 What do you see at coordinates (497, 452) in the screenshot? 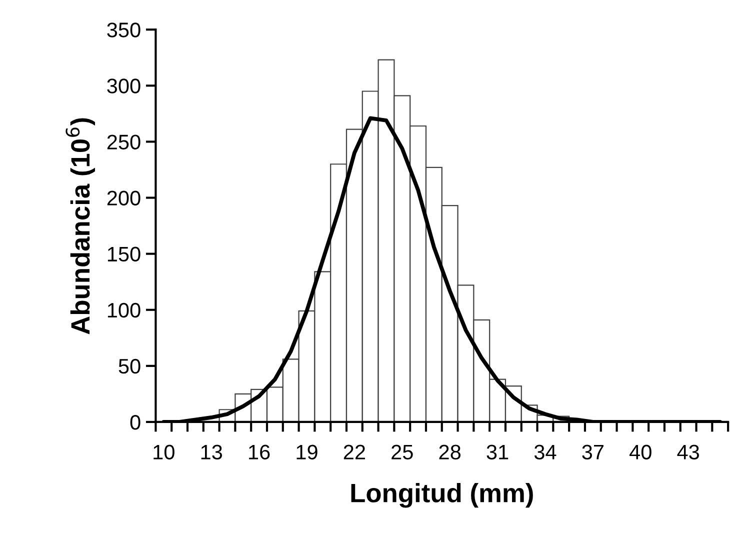
I see `x-tick-label: 31` at bounding box center [497, 452].